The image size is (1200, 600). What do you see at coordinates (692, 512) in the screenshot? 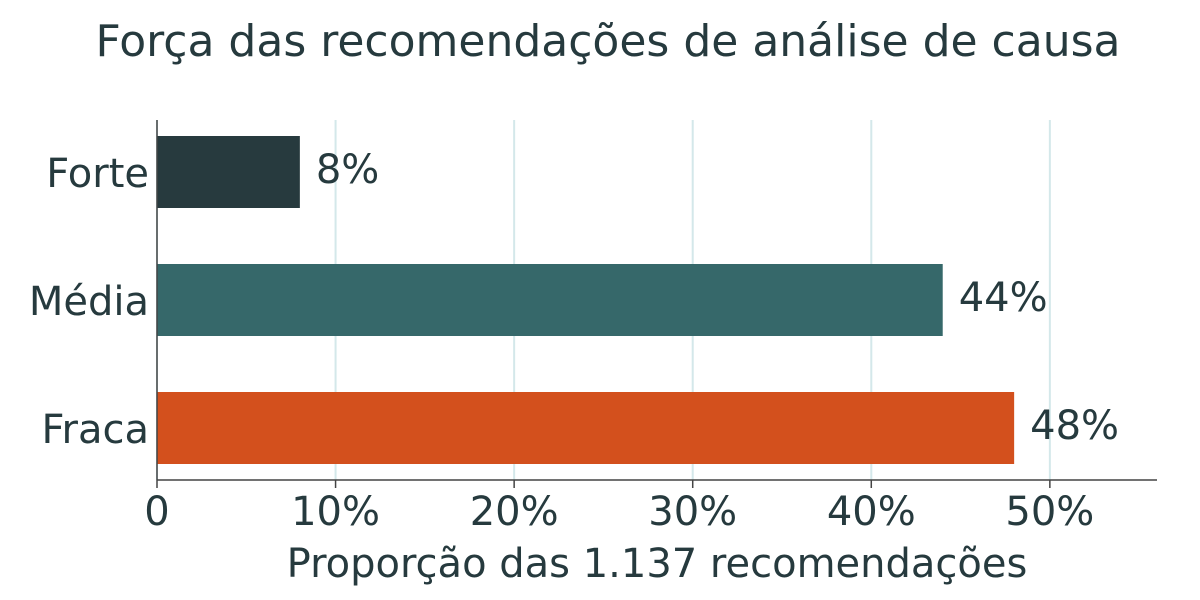
I see `x-tick-label: 30%` at bounding box center [692, 512].